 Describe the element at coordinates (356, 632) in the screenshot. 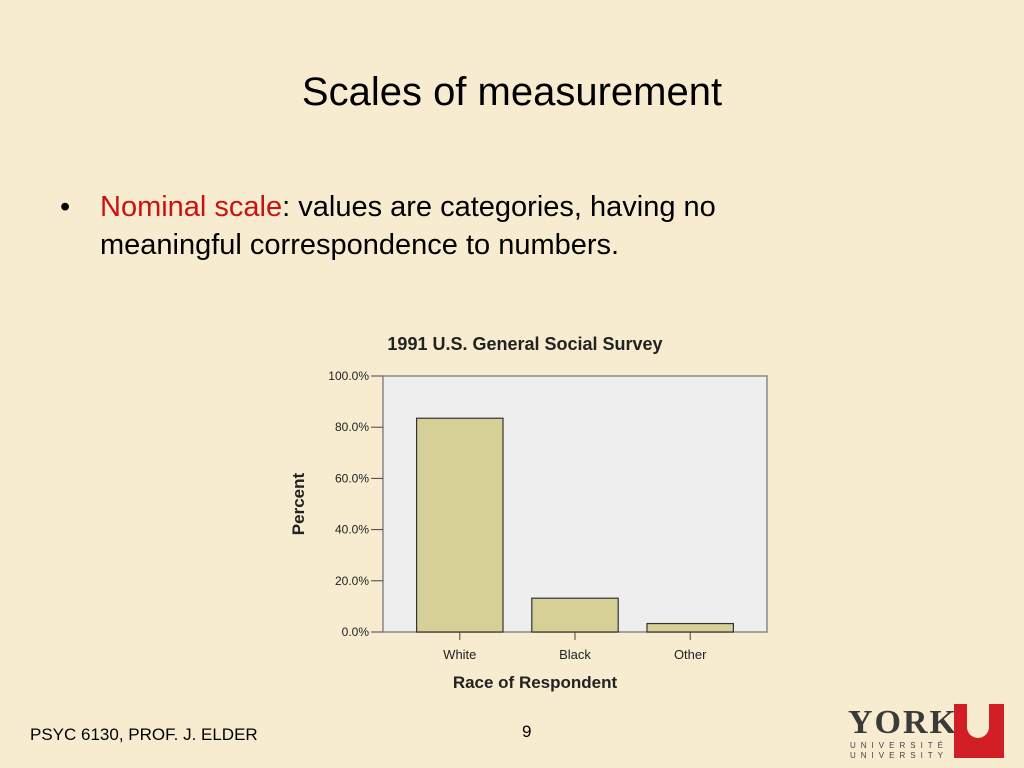

I see `y-tick-label: 0.0%` at that location.